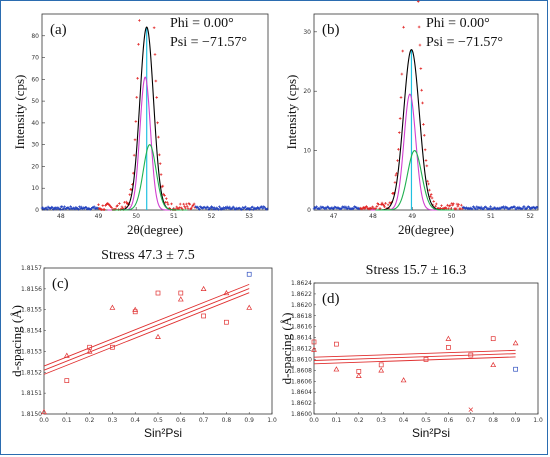 The height and width of the screenshot is (457, 550). I want to click on y-tick-label: 1.8151, so click(31, 393).